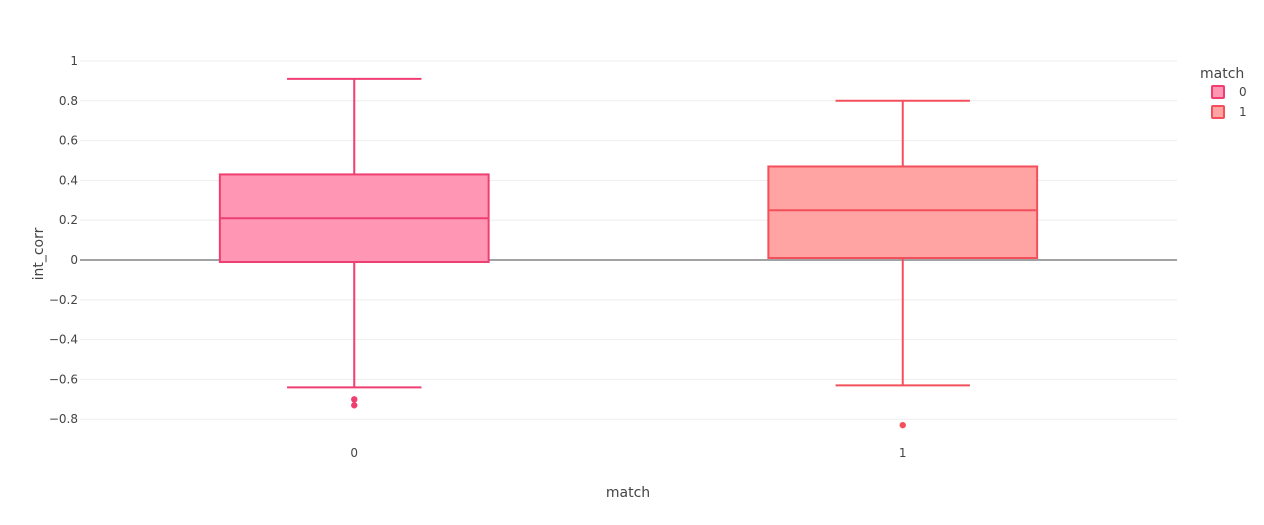 The height and width of the screenshot is (525, 1264). Describe the element at coordinates (68, 101) in the screenshot. I see `y-tick-label: 0.8` at that location.